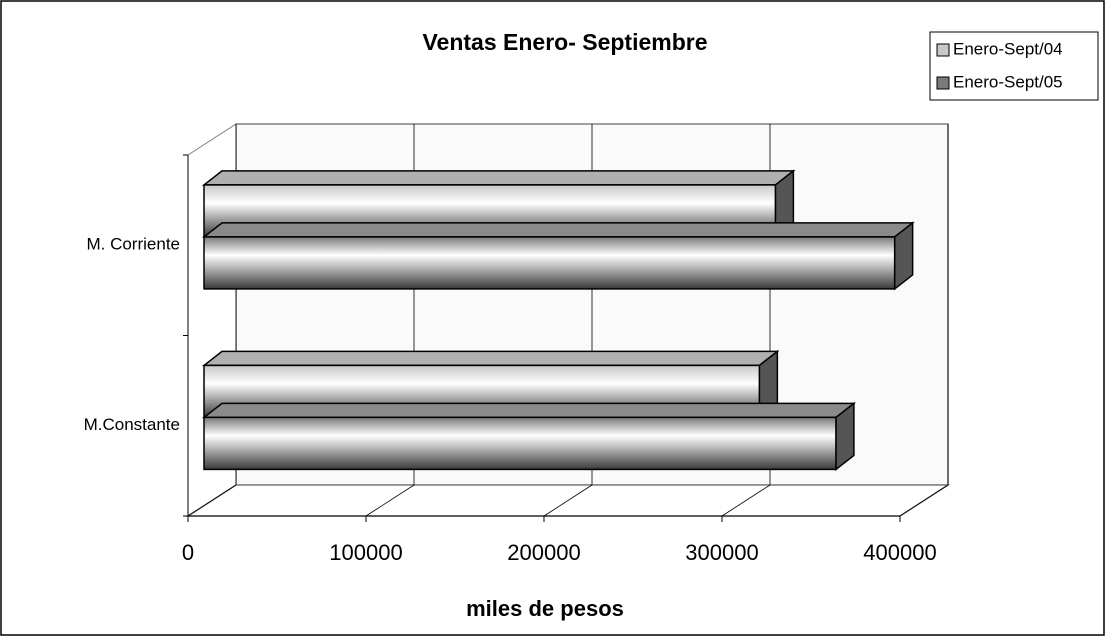 This screenshot has width=1105, height=641. What do you see at coordinates (899, 552) in the screenshot?
I see `x-tick-label: 400000` at bounding box center [899, 552].